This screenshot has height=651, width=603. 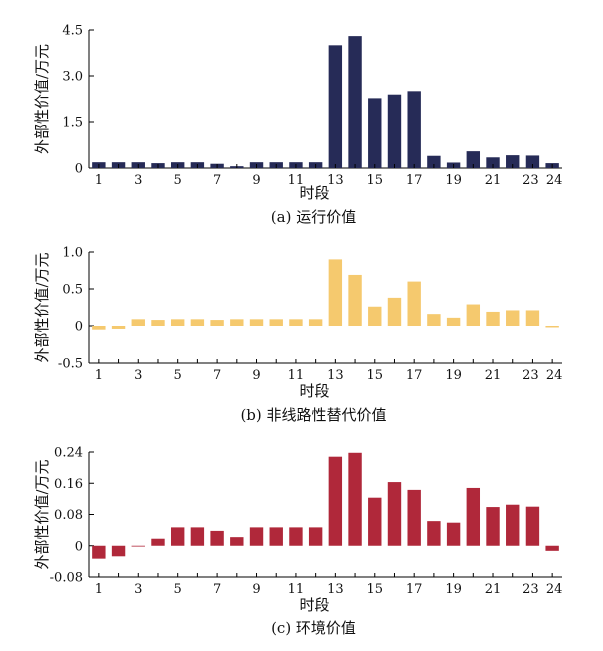 I want to click on y-tick-label: 1.0, so click(x=72, y=253).